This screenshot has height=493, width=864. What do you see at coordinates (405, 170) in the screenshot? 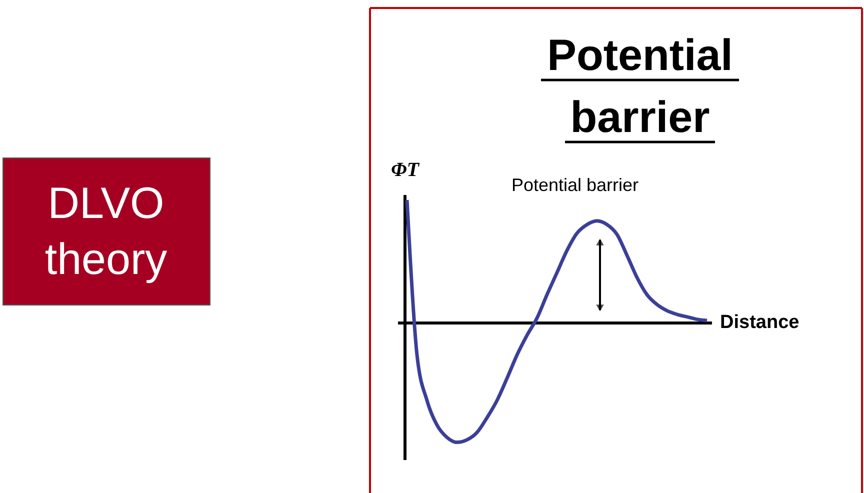
I see `y-axis-title: ΦT` at bounding box center [405, 170].